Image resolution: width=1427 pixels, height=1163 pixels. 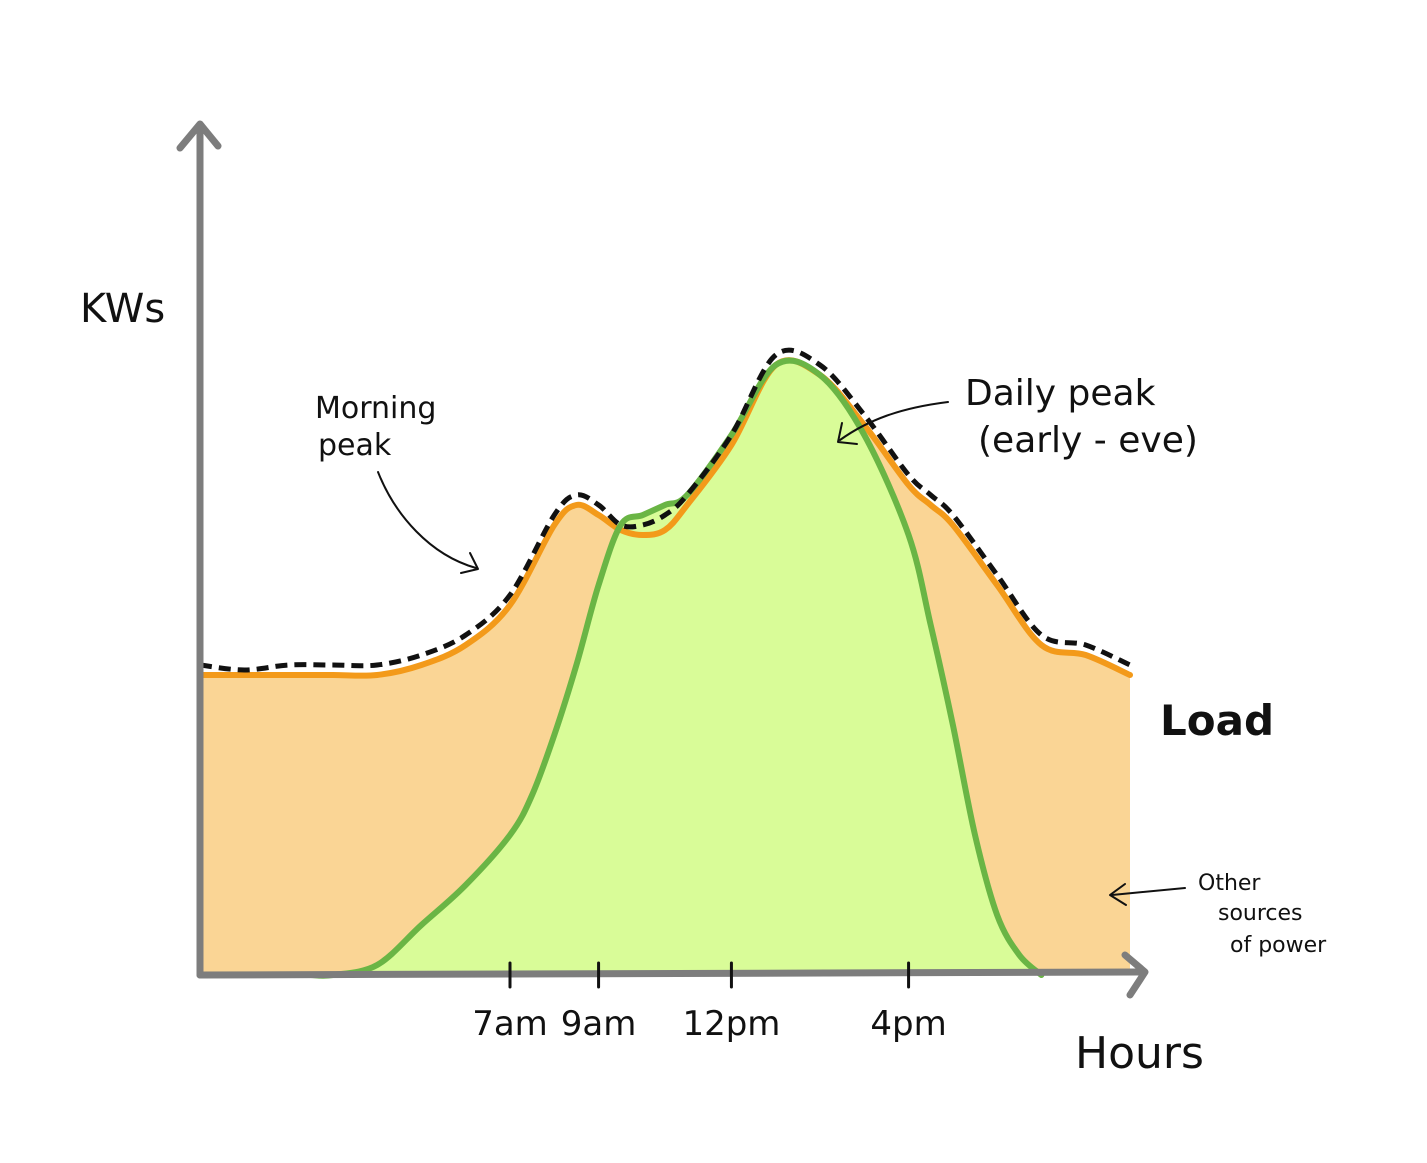 What do you see at coordinates (1139, 1053) in the screenshot?
I see `x-axis-label: Hours` at bounding box center [1139, 1053].